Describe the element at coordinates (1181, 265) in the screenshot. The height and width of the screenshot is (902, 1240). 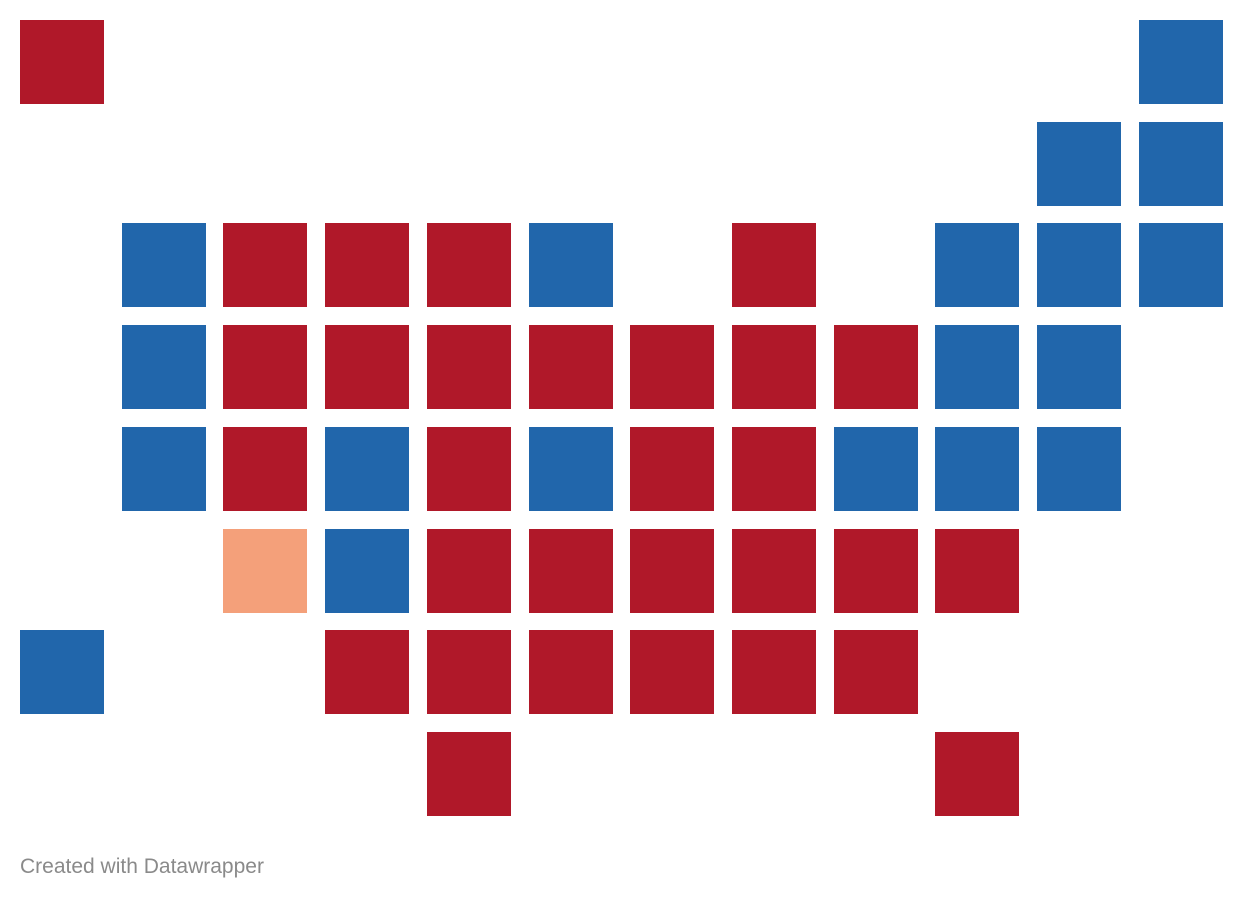
I see `state-tile-r2-c11` at that location.